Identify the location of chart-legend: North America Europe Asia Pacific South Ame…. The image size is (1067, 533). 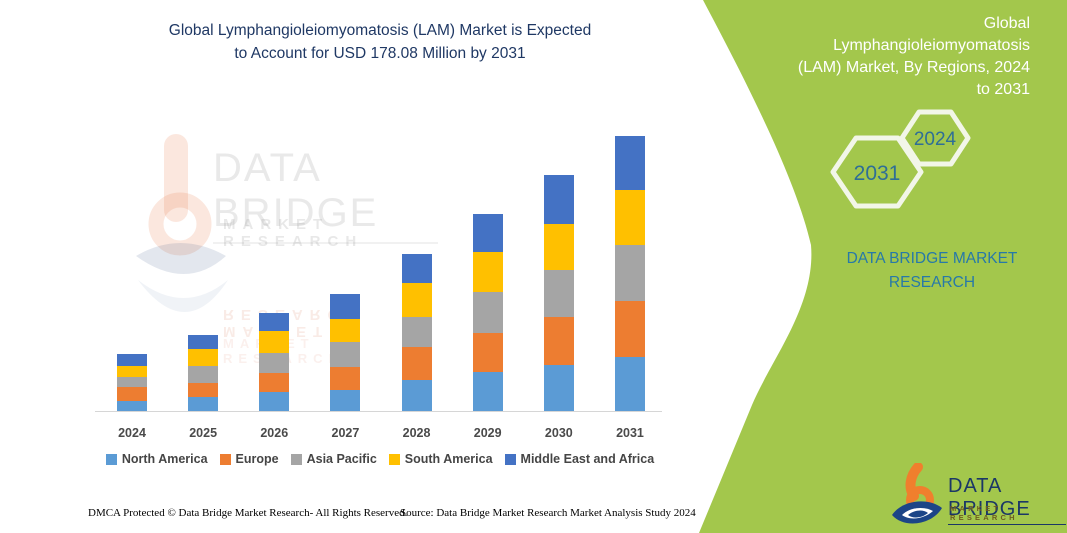
(380, 459).